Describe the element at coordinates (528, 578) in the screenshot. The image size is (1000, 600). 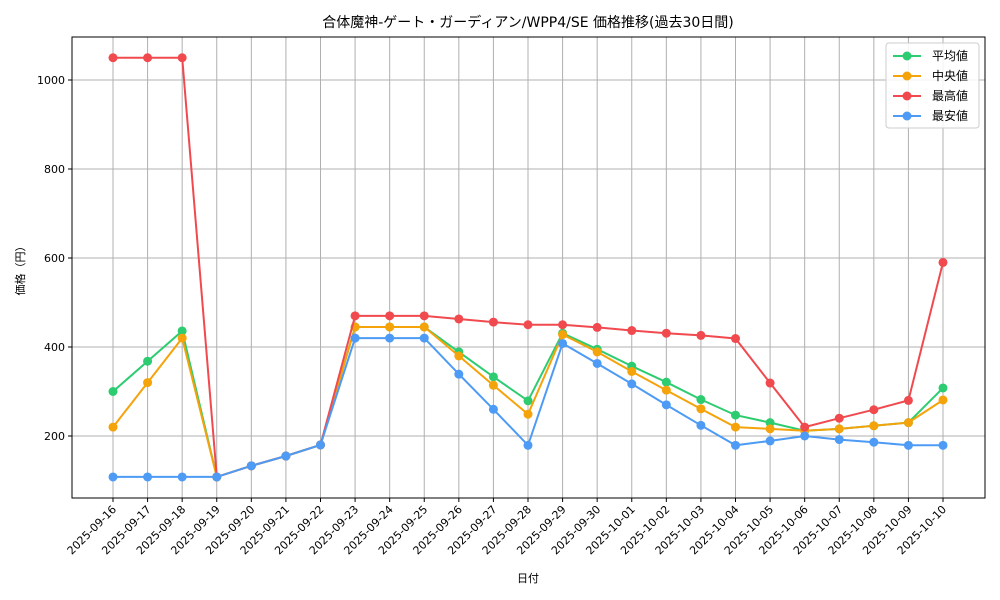
I see `x-axis-label: 日付` at that location.